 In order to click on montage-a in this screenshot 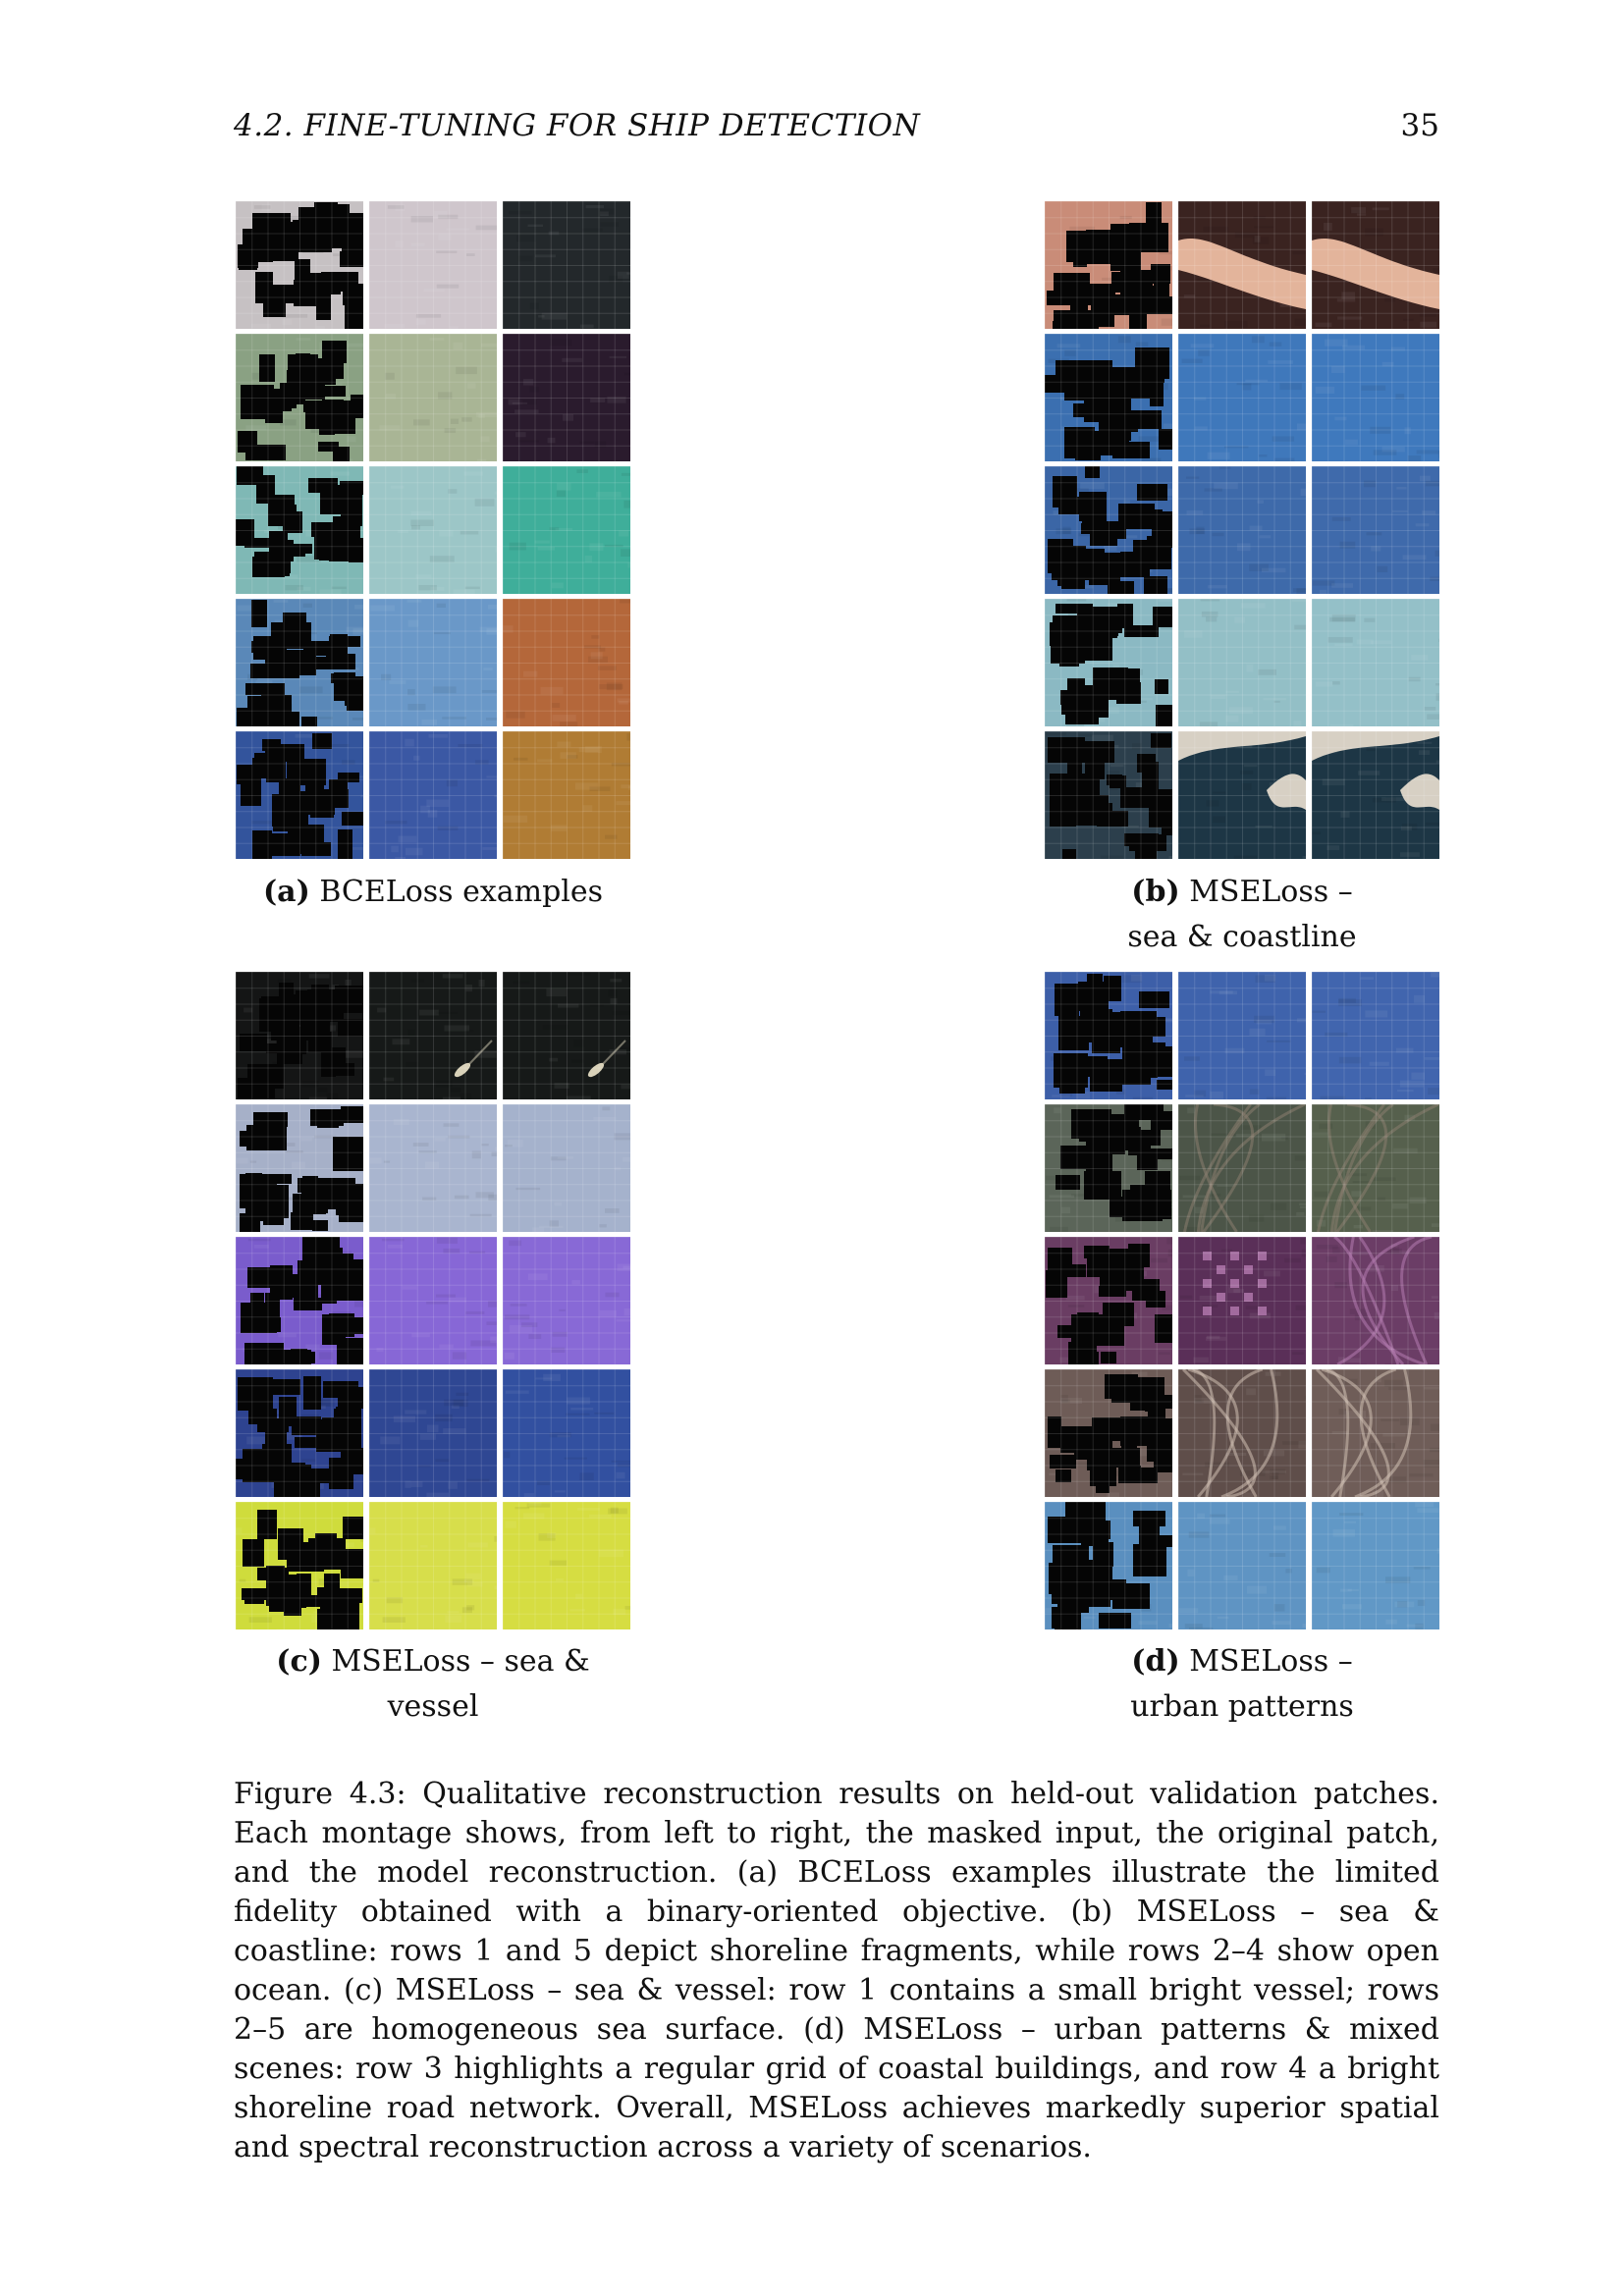, I will do `click(433, 532)`.